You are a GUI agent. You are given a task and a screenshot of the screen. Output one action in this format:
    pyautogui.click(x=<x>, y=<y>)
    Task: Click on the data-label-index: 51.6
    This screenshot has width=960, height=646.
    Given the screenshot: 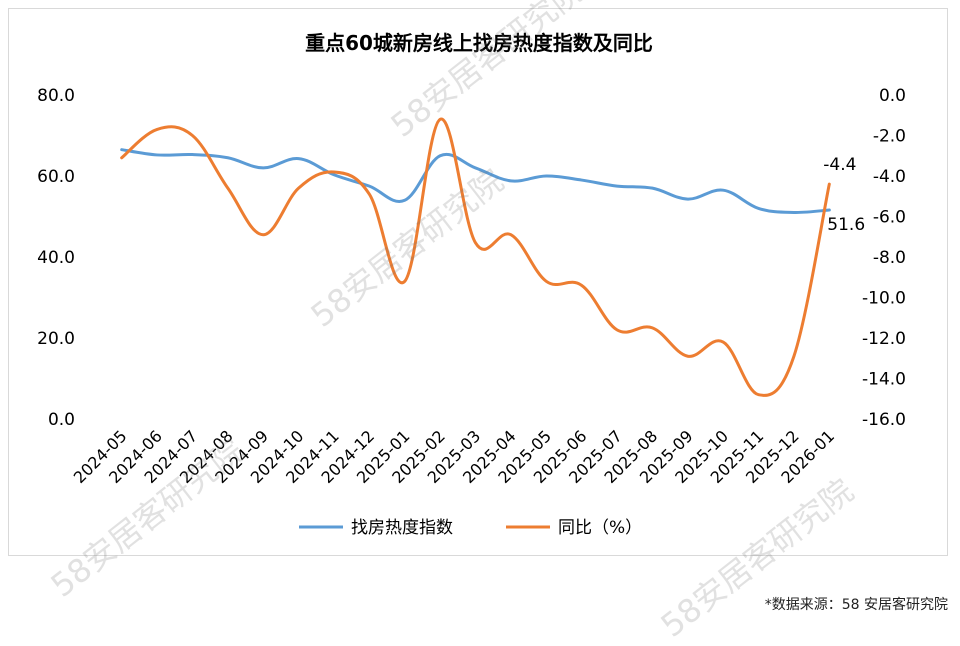 What is the action you would take?
    pyautogui.click(x=846, y=225)
    